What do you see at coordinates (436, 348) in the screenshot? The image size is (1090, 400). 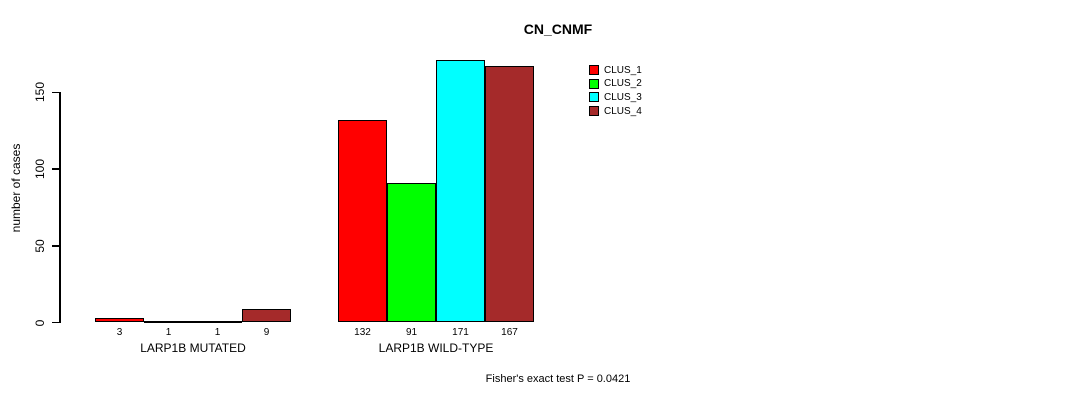 I see `x-category-label: LARP1B WILD-TYPE` at bounding box center [436, 348].